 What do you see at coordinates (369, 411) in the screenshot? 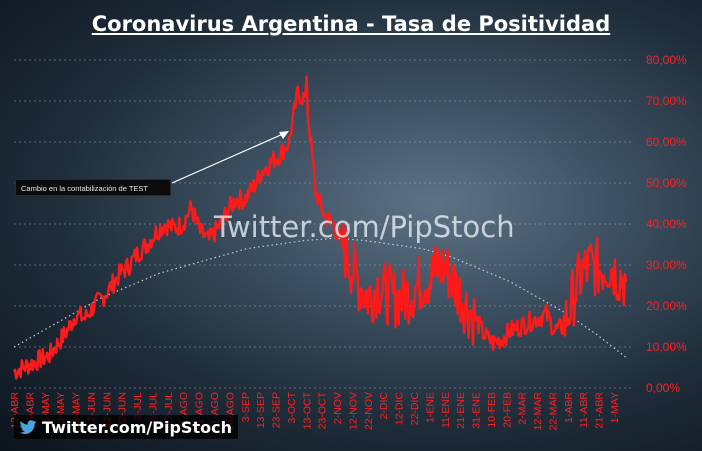
I see `x-tick-label: 22-NOV` at bounding box center [369, 411].